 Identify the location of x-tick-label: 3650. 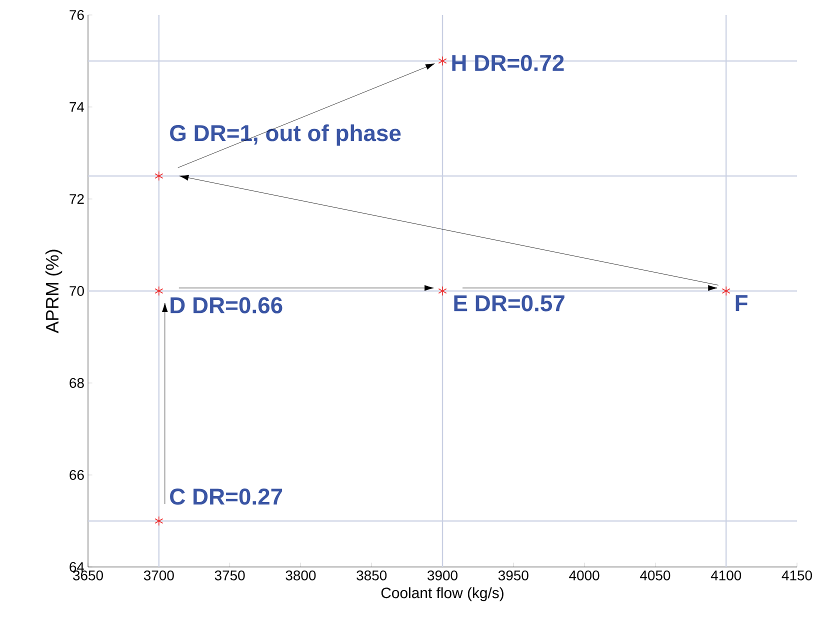
(88, 575).